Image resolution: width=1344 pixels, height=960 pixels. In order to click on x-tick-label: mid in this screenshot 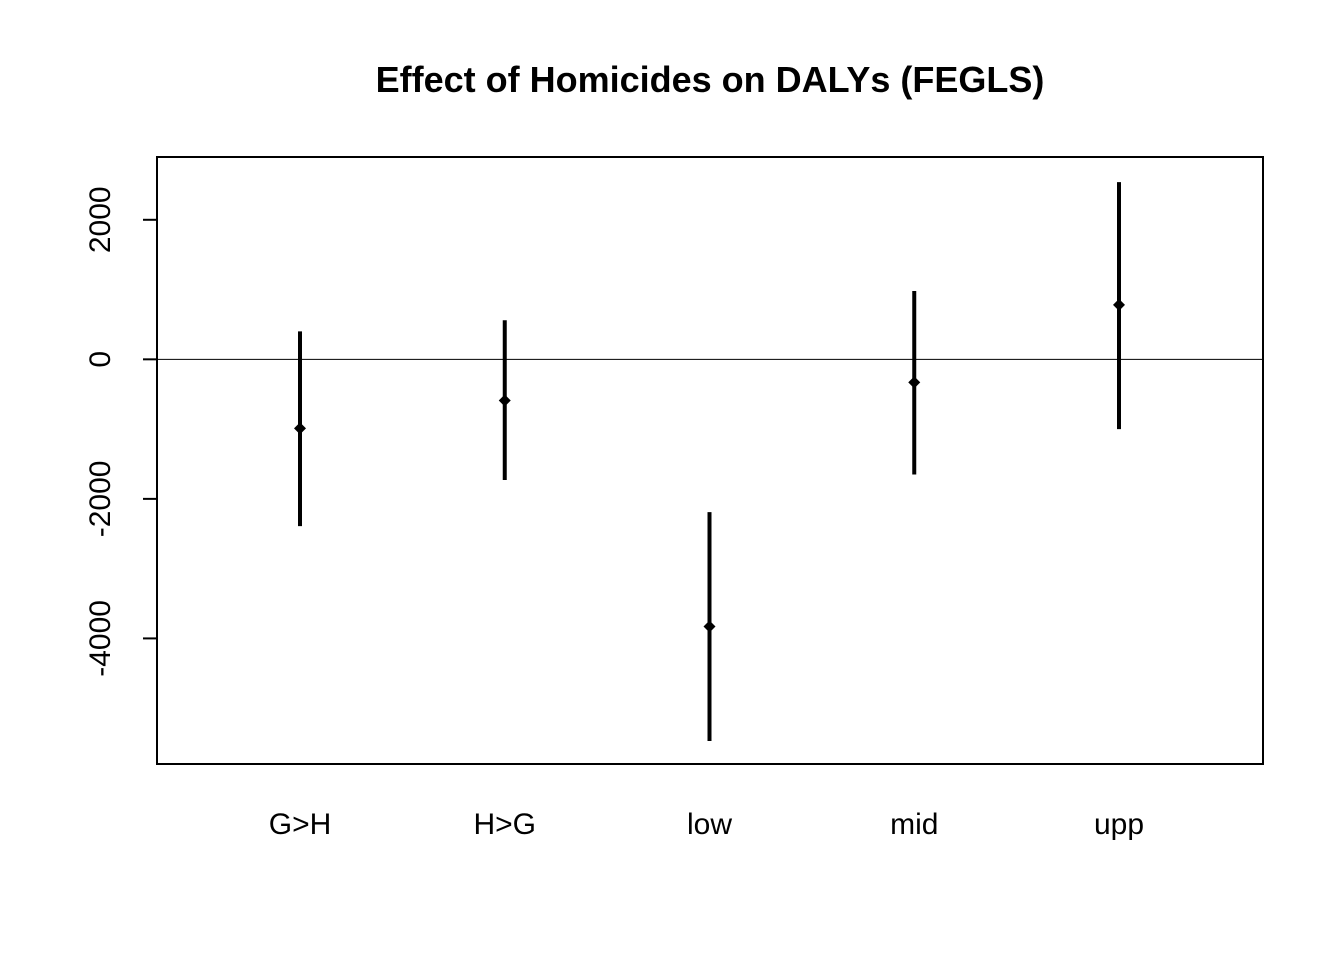, I will do `click(914, 824)`.